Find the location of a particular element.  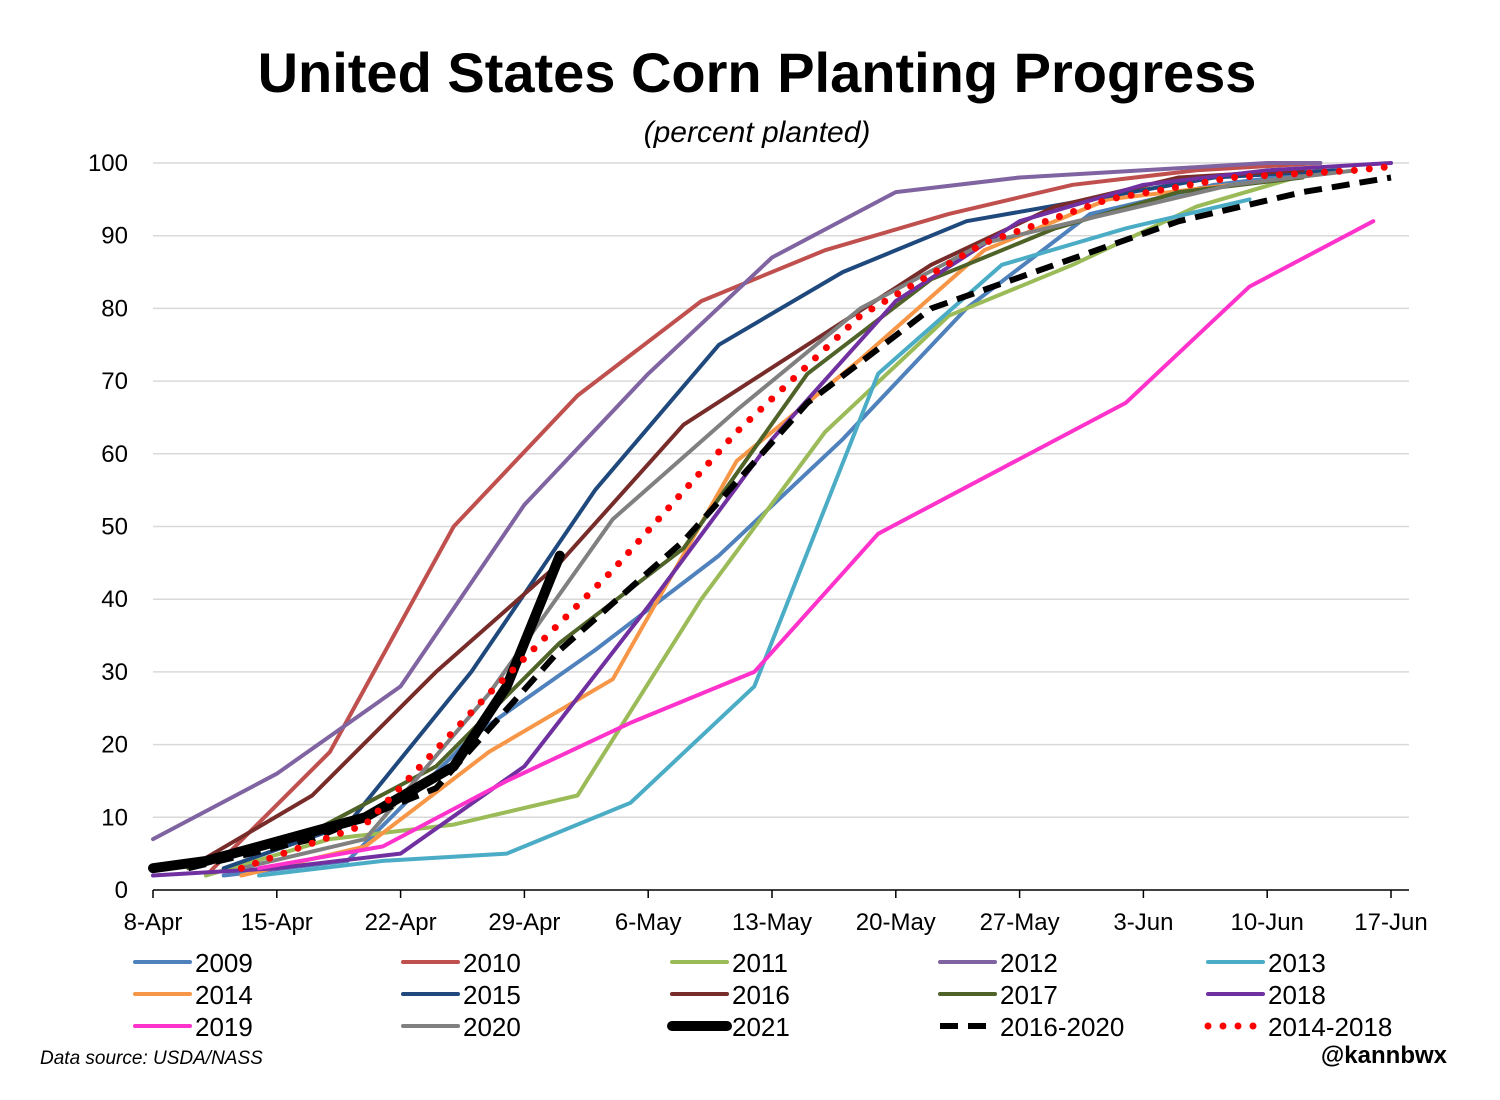

y-axis-ticks: 0 10 20 30 40 50 60 70 80 90 100 is located at coordinates (108, 527).